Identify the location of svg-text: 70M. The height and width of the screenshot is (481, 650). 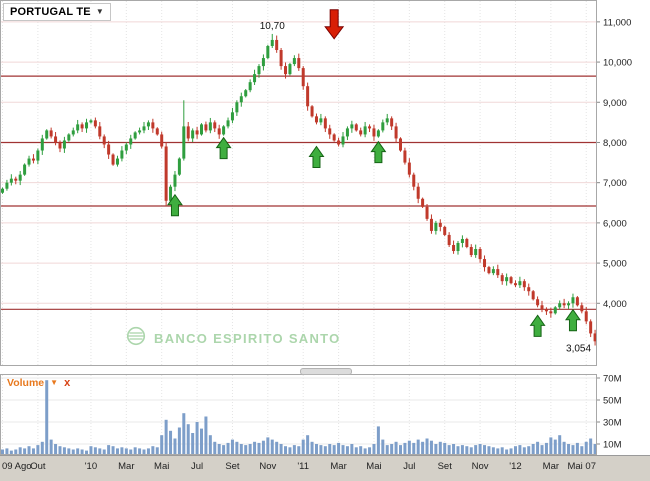
(612, 379).